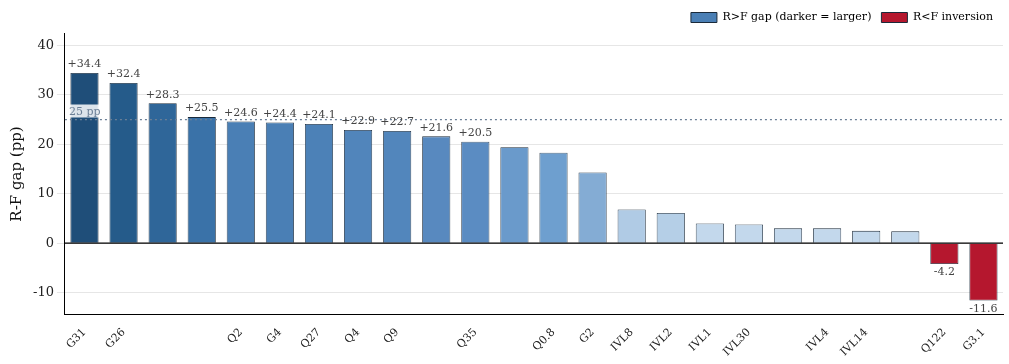  Describe the element at coordinates (84, 111) in the screenshot. I see `ref-line-label: 25 pp` at that location.